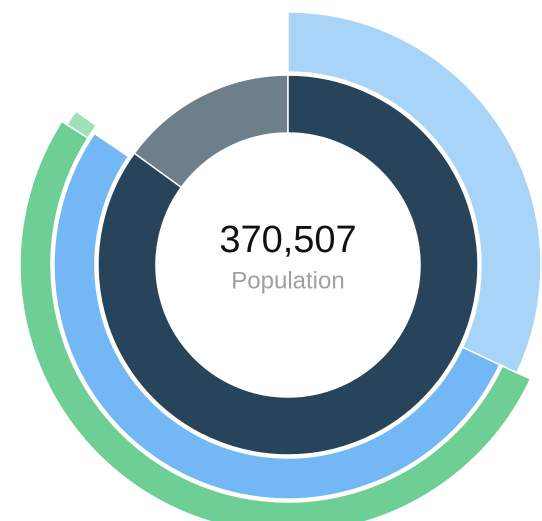 Image resolution: width=542 pixels, height=521 pixels. What do you see at coordinates (287, 280) in the screenshot?
I see `center-caption: Population` at bounding box center [287, 280].